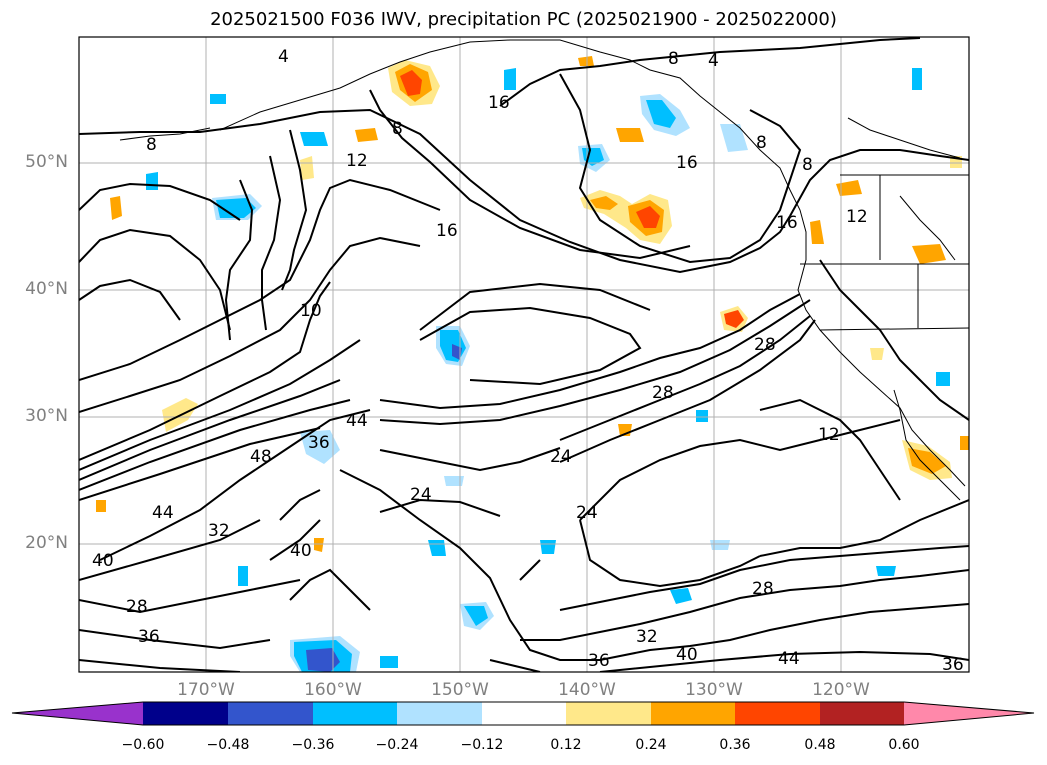 This screenshot has height=765, width=1047. What do you see at coordinates (143, 745) in the screenshot?
I see `colorbar-tick-label: −0.60` at bounding box center [143, 745].